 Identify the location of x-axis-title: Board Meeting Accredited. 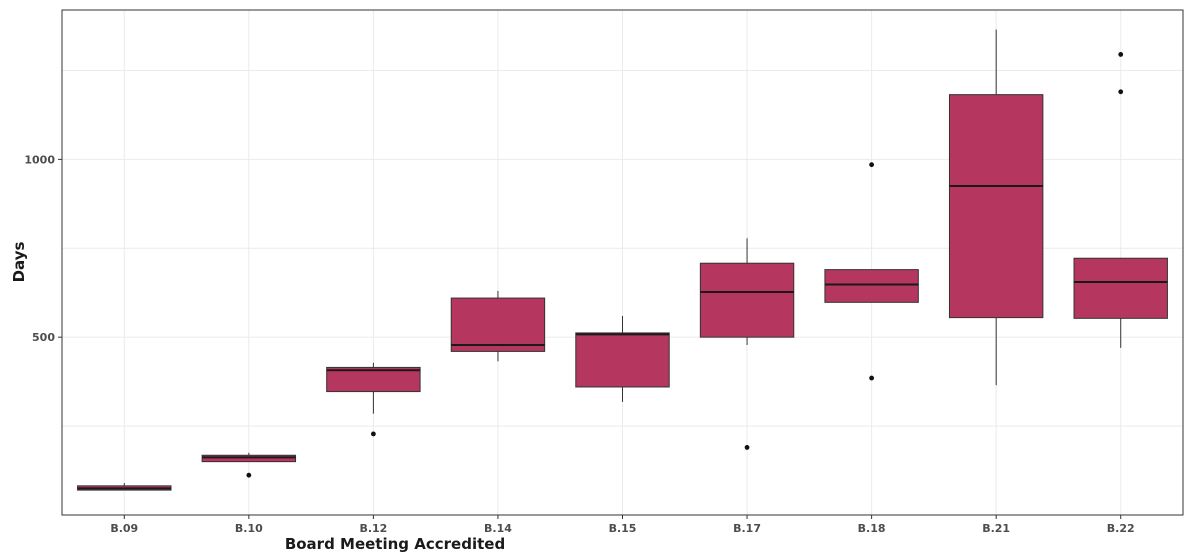
(395, 543).